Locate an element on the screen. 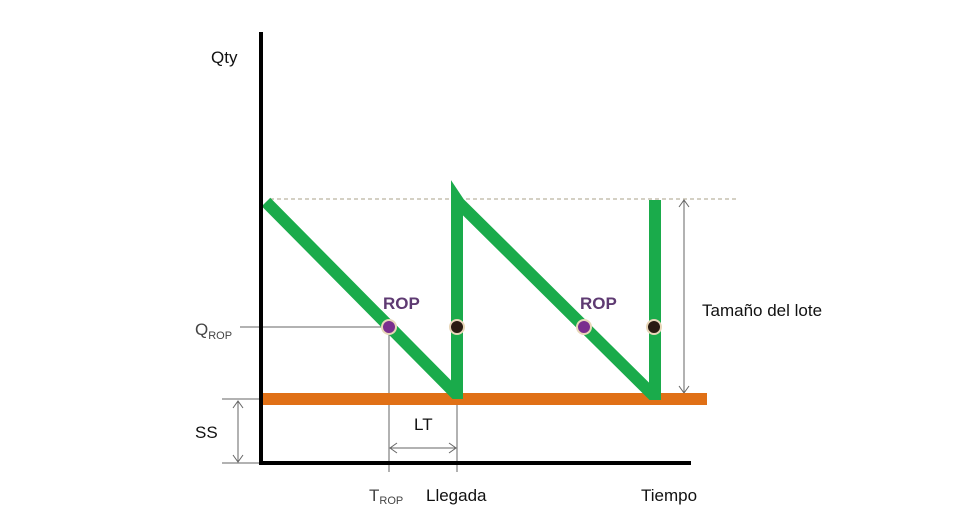 Image resolution: width=960 pixels, height=523 pixels. time-label: Tiempo is located at coordinates (669, 495).